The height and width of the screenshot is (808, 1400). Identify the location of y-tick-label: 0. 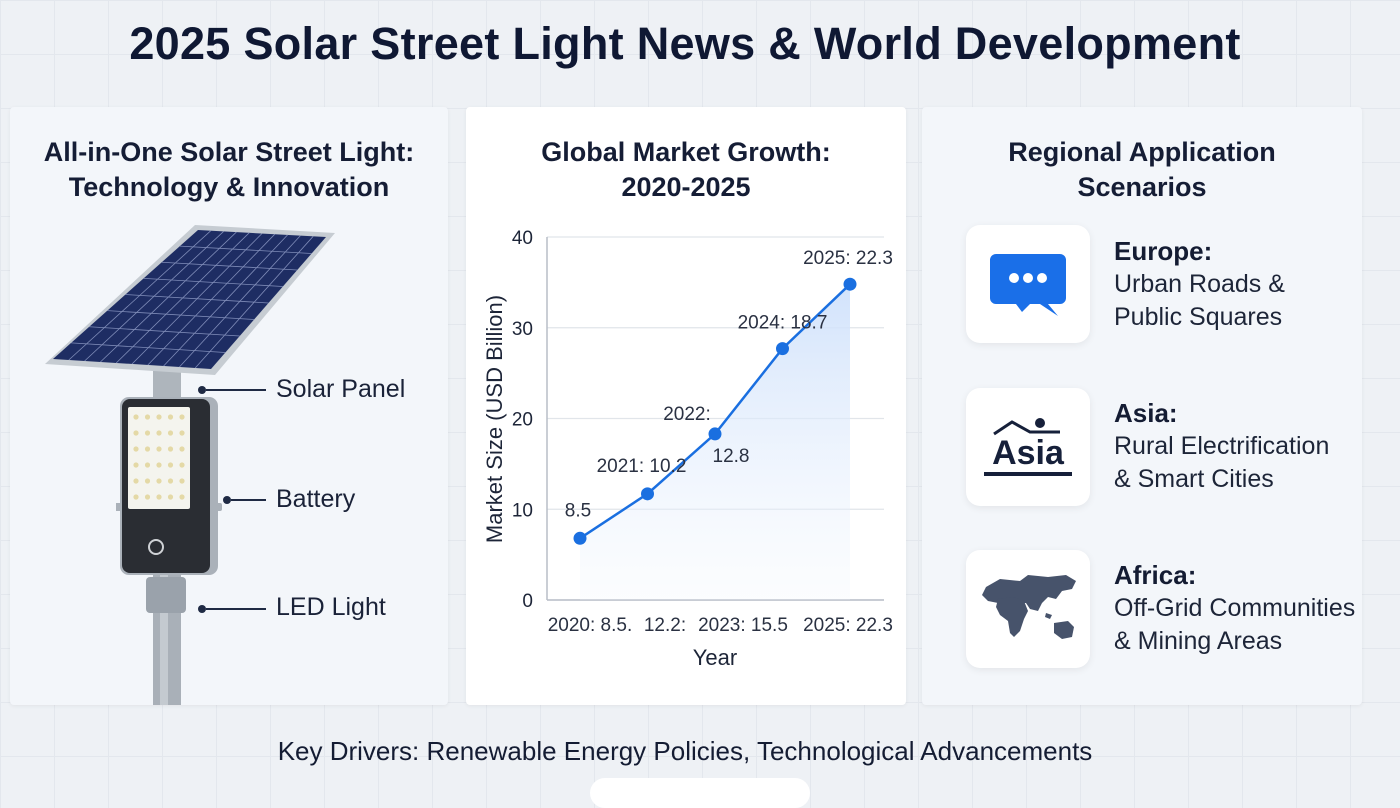
(527, 601).